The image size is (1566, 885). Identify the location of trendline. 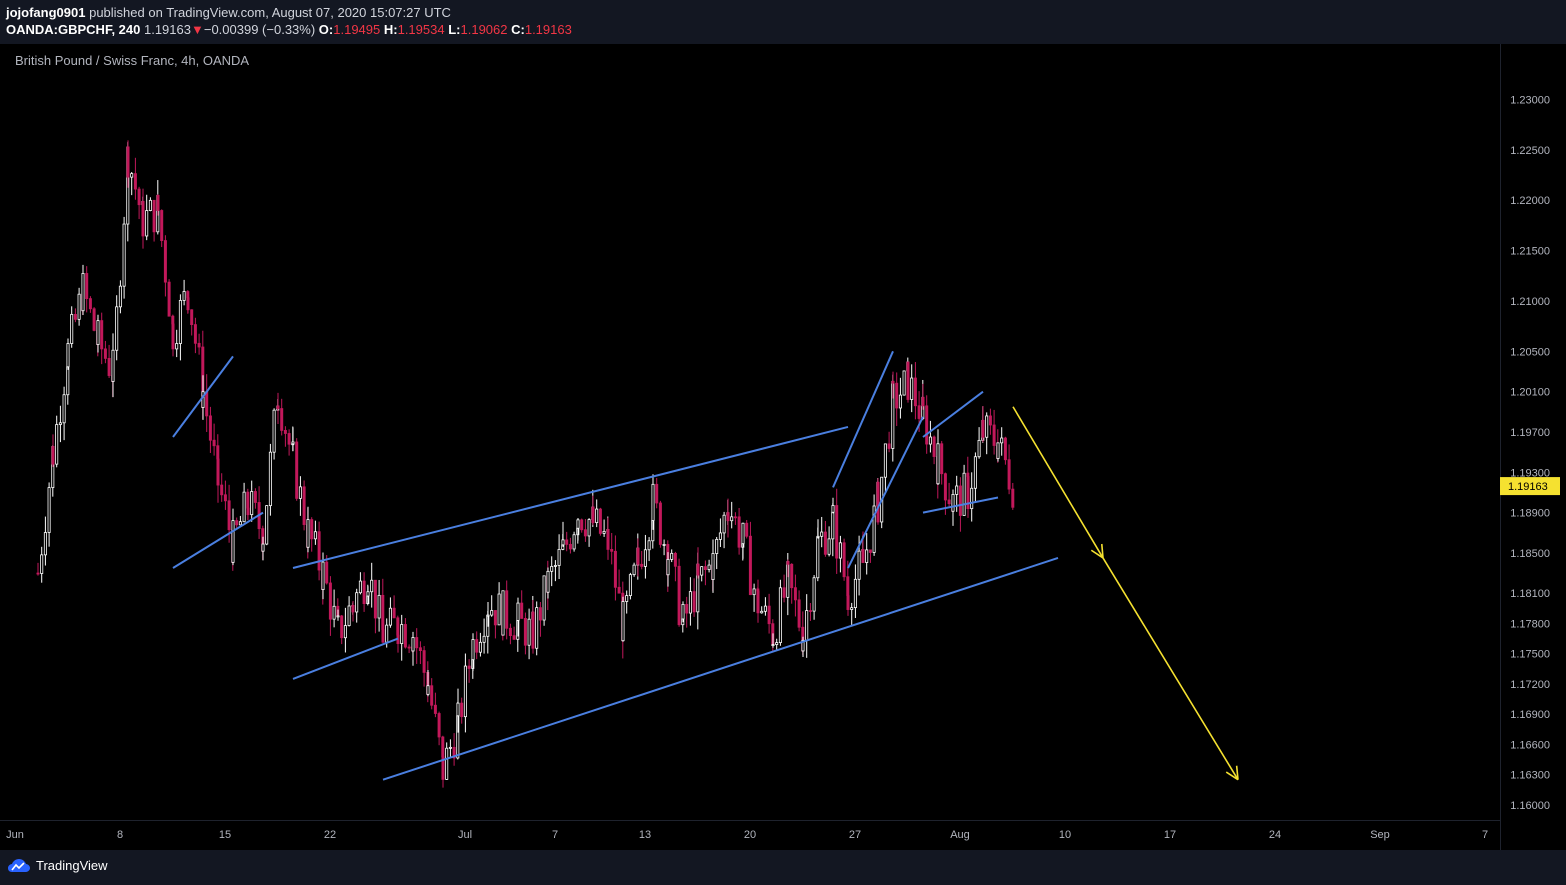
(953, 414).